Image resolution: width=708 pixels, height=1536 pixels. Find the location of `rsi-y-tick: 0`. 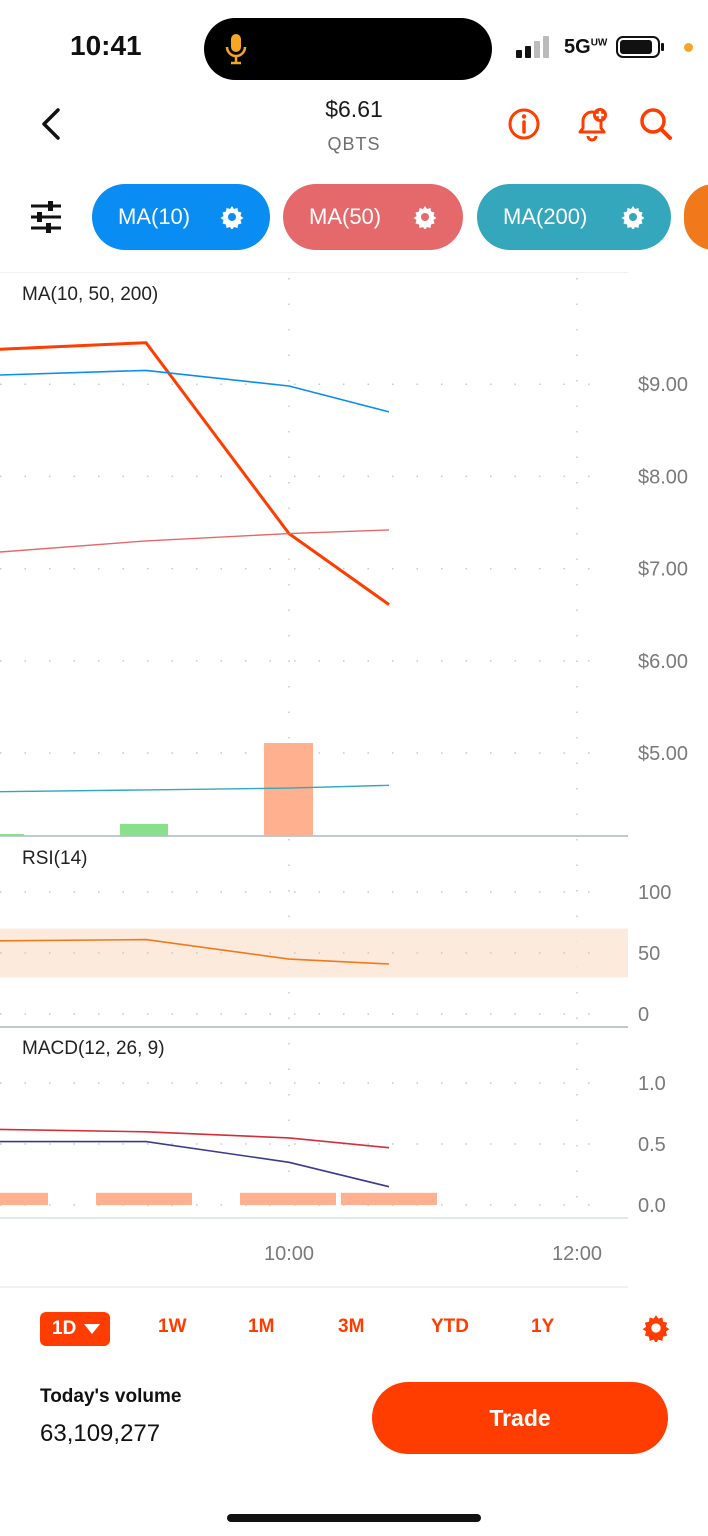

rsi-y-tick: 0 is located at coordinates (643, 1015).